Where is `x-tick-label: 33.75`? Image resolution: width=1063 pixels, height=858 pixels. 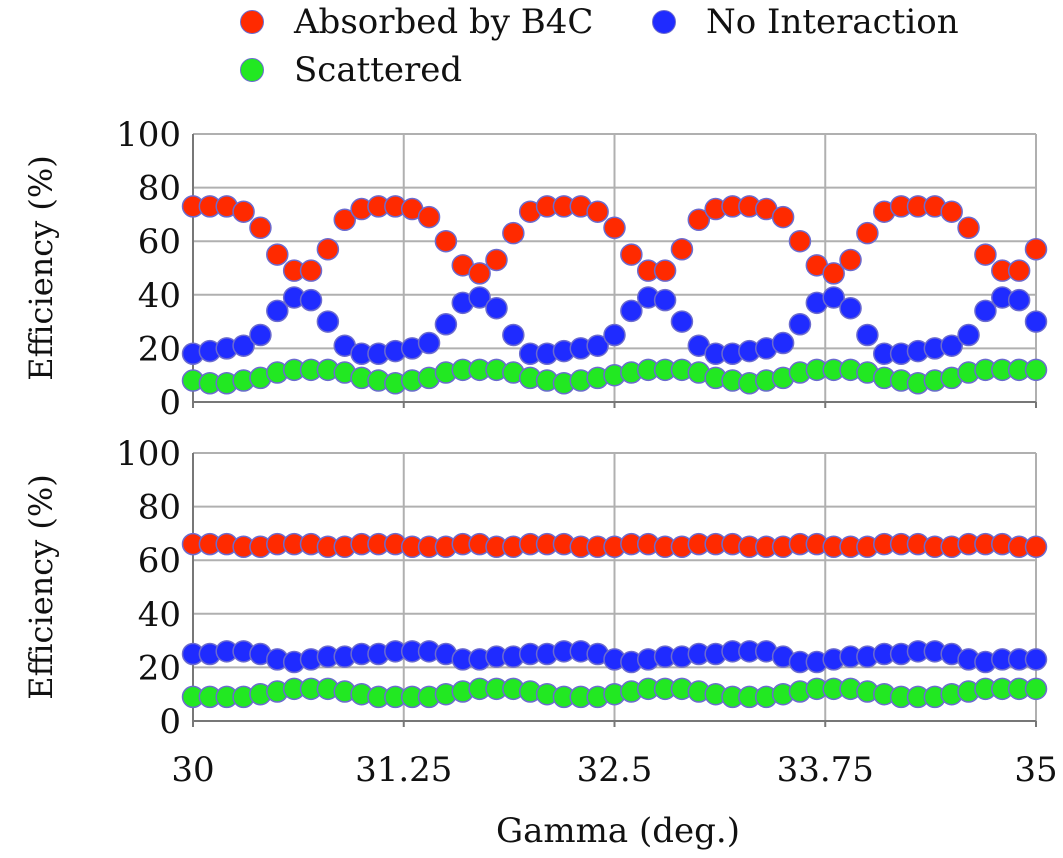
x-tick-label: 33.75 is located at coordinates (825, 770).